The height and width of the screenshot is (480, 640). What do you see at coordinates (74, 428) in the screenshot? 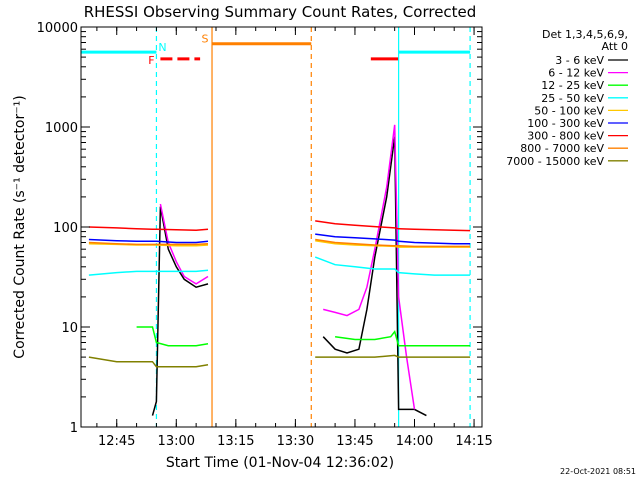
I see `y-tick-label: 1` at bounding box center [74, 428].